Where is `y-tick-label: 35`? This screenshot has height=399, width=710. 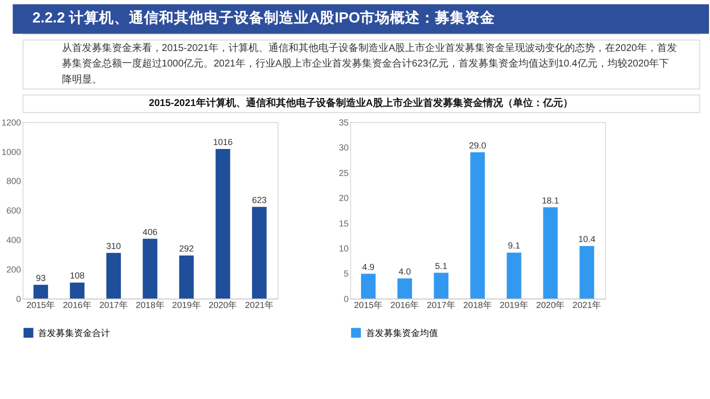
y-tick-label: 35 is located at coordinates (343, 122).